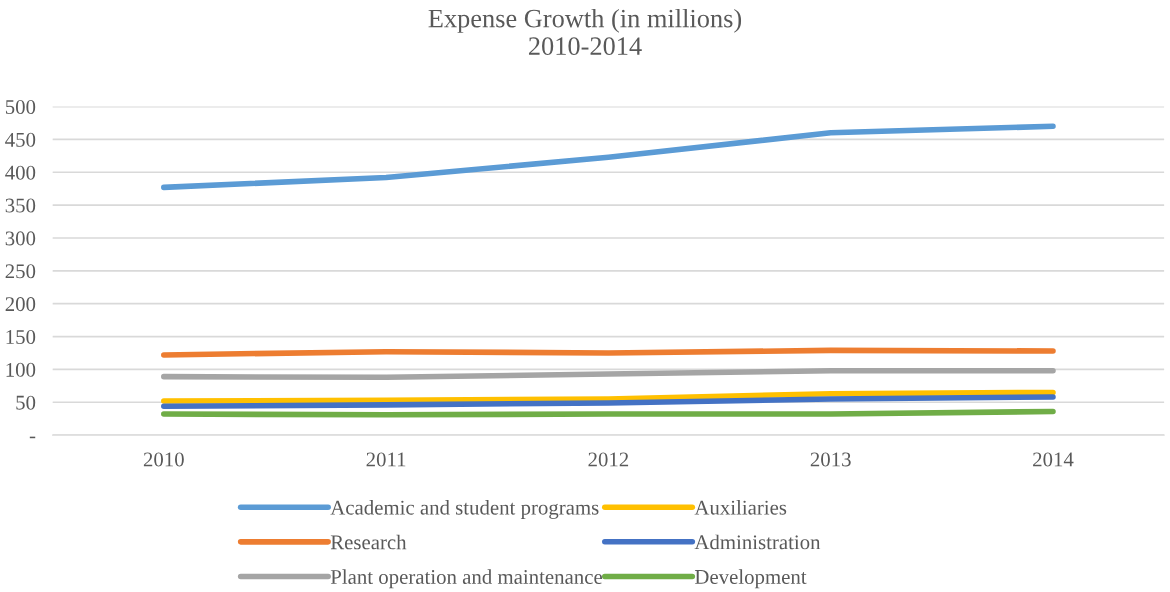 Image resolution: width=1170 pixels, height=592 pixels. I want to click on y-tick-label: 450, so click(20, 139).